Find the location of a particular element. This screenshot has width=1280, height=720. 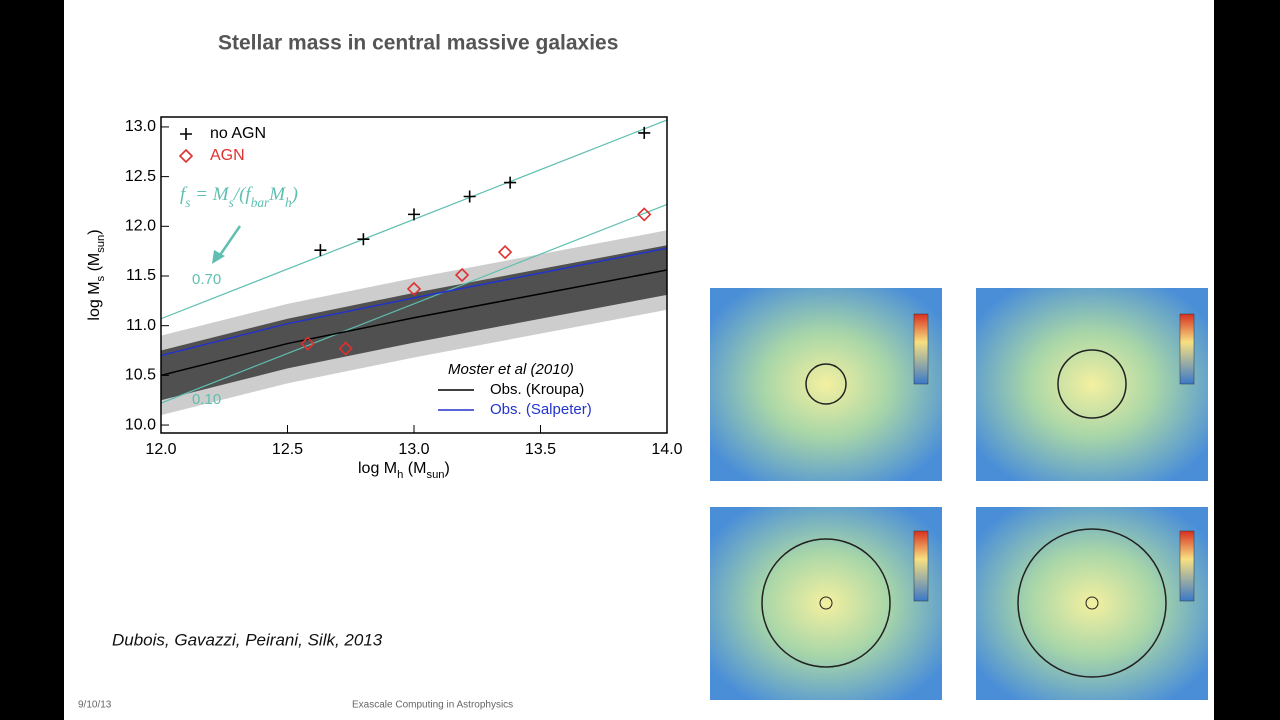

arrow-head is located at coordinates (218, 257).